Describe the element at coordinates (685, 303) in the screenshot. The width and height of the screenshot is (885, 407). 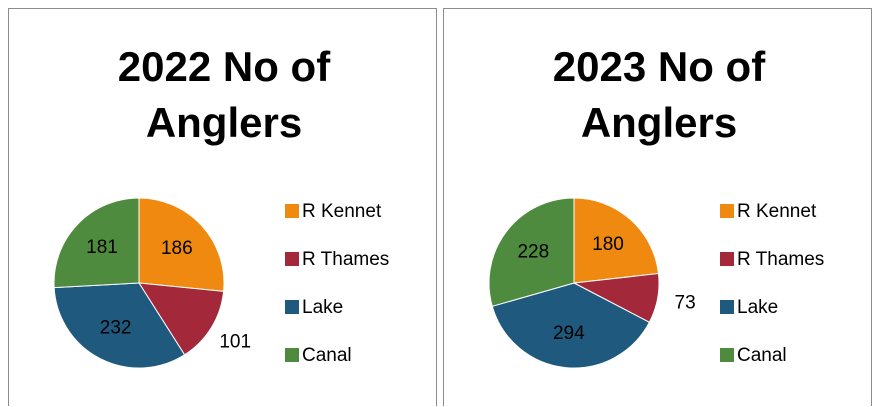
I see `data-label: 73` at that location.